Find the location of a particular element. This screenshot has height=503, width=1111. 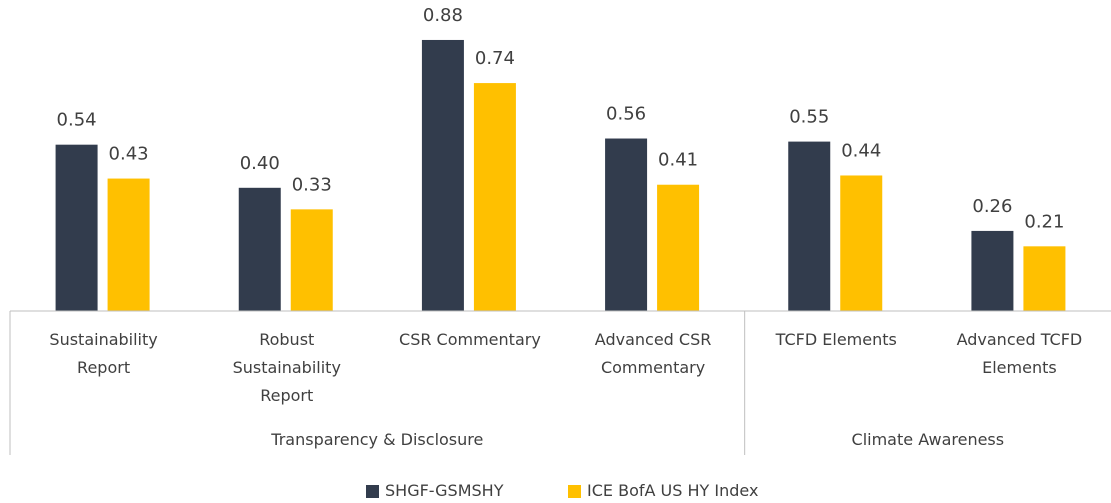

x-tick-label: CSR Commentary is located at coordinates (470, 339).